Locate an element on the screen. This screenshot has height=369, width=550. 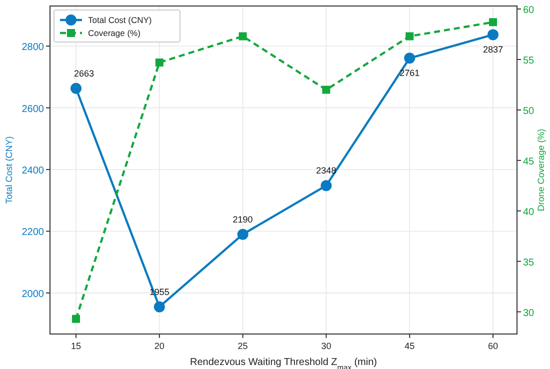
y-tick-label: 2000 is located at coordinates (33, 294).